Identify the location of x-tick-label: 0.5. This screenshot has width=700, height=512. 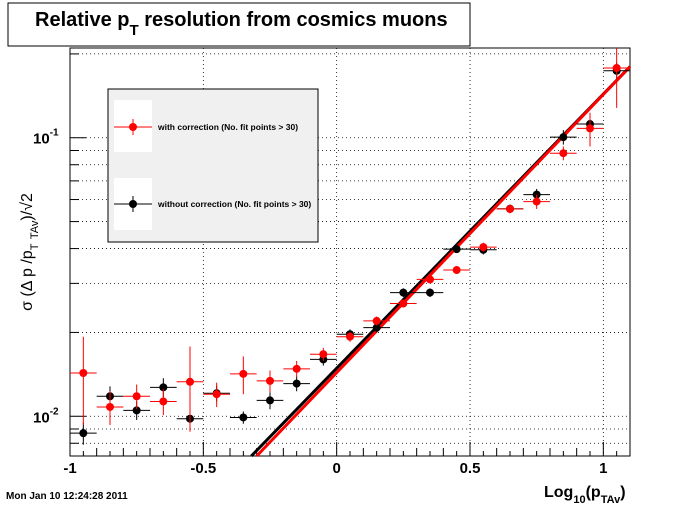
(470, 468).